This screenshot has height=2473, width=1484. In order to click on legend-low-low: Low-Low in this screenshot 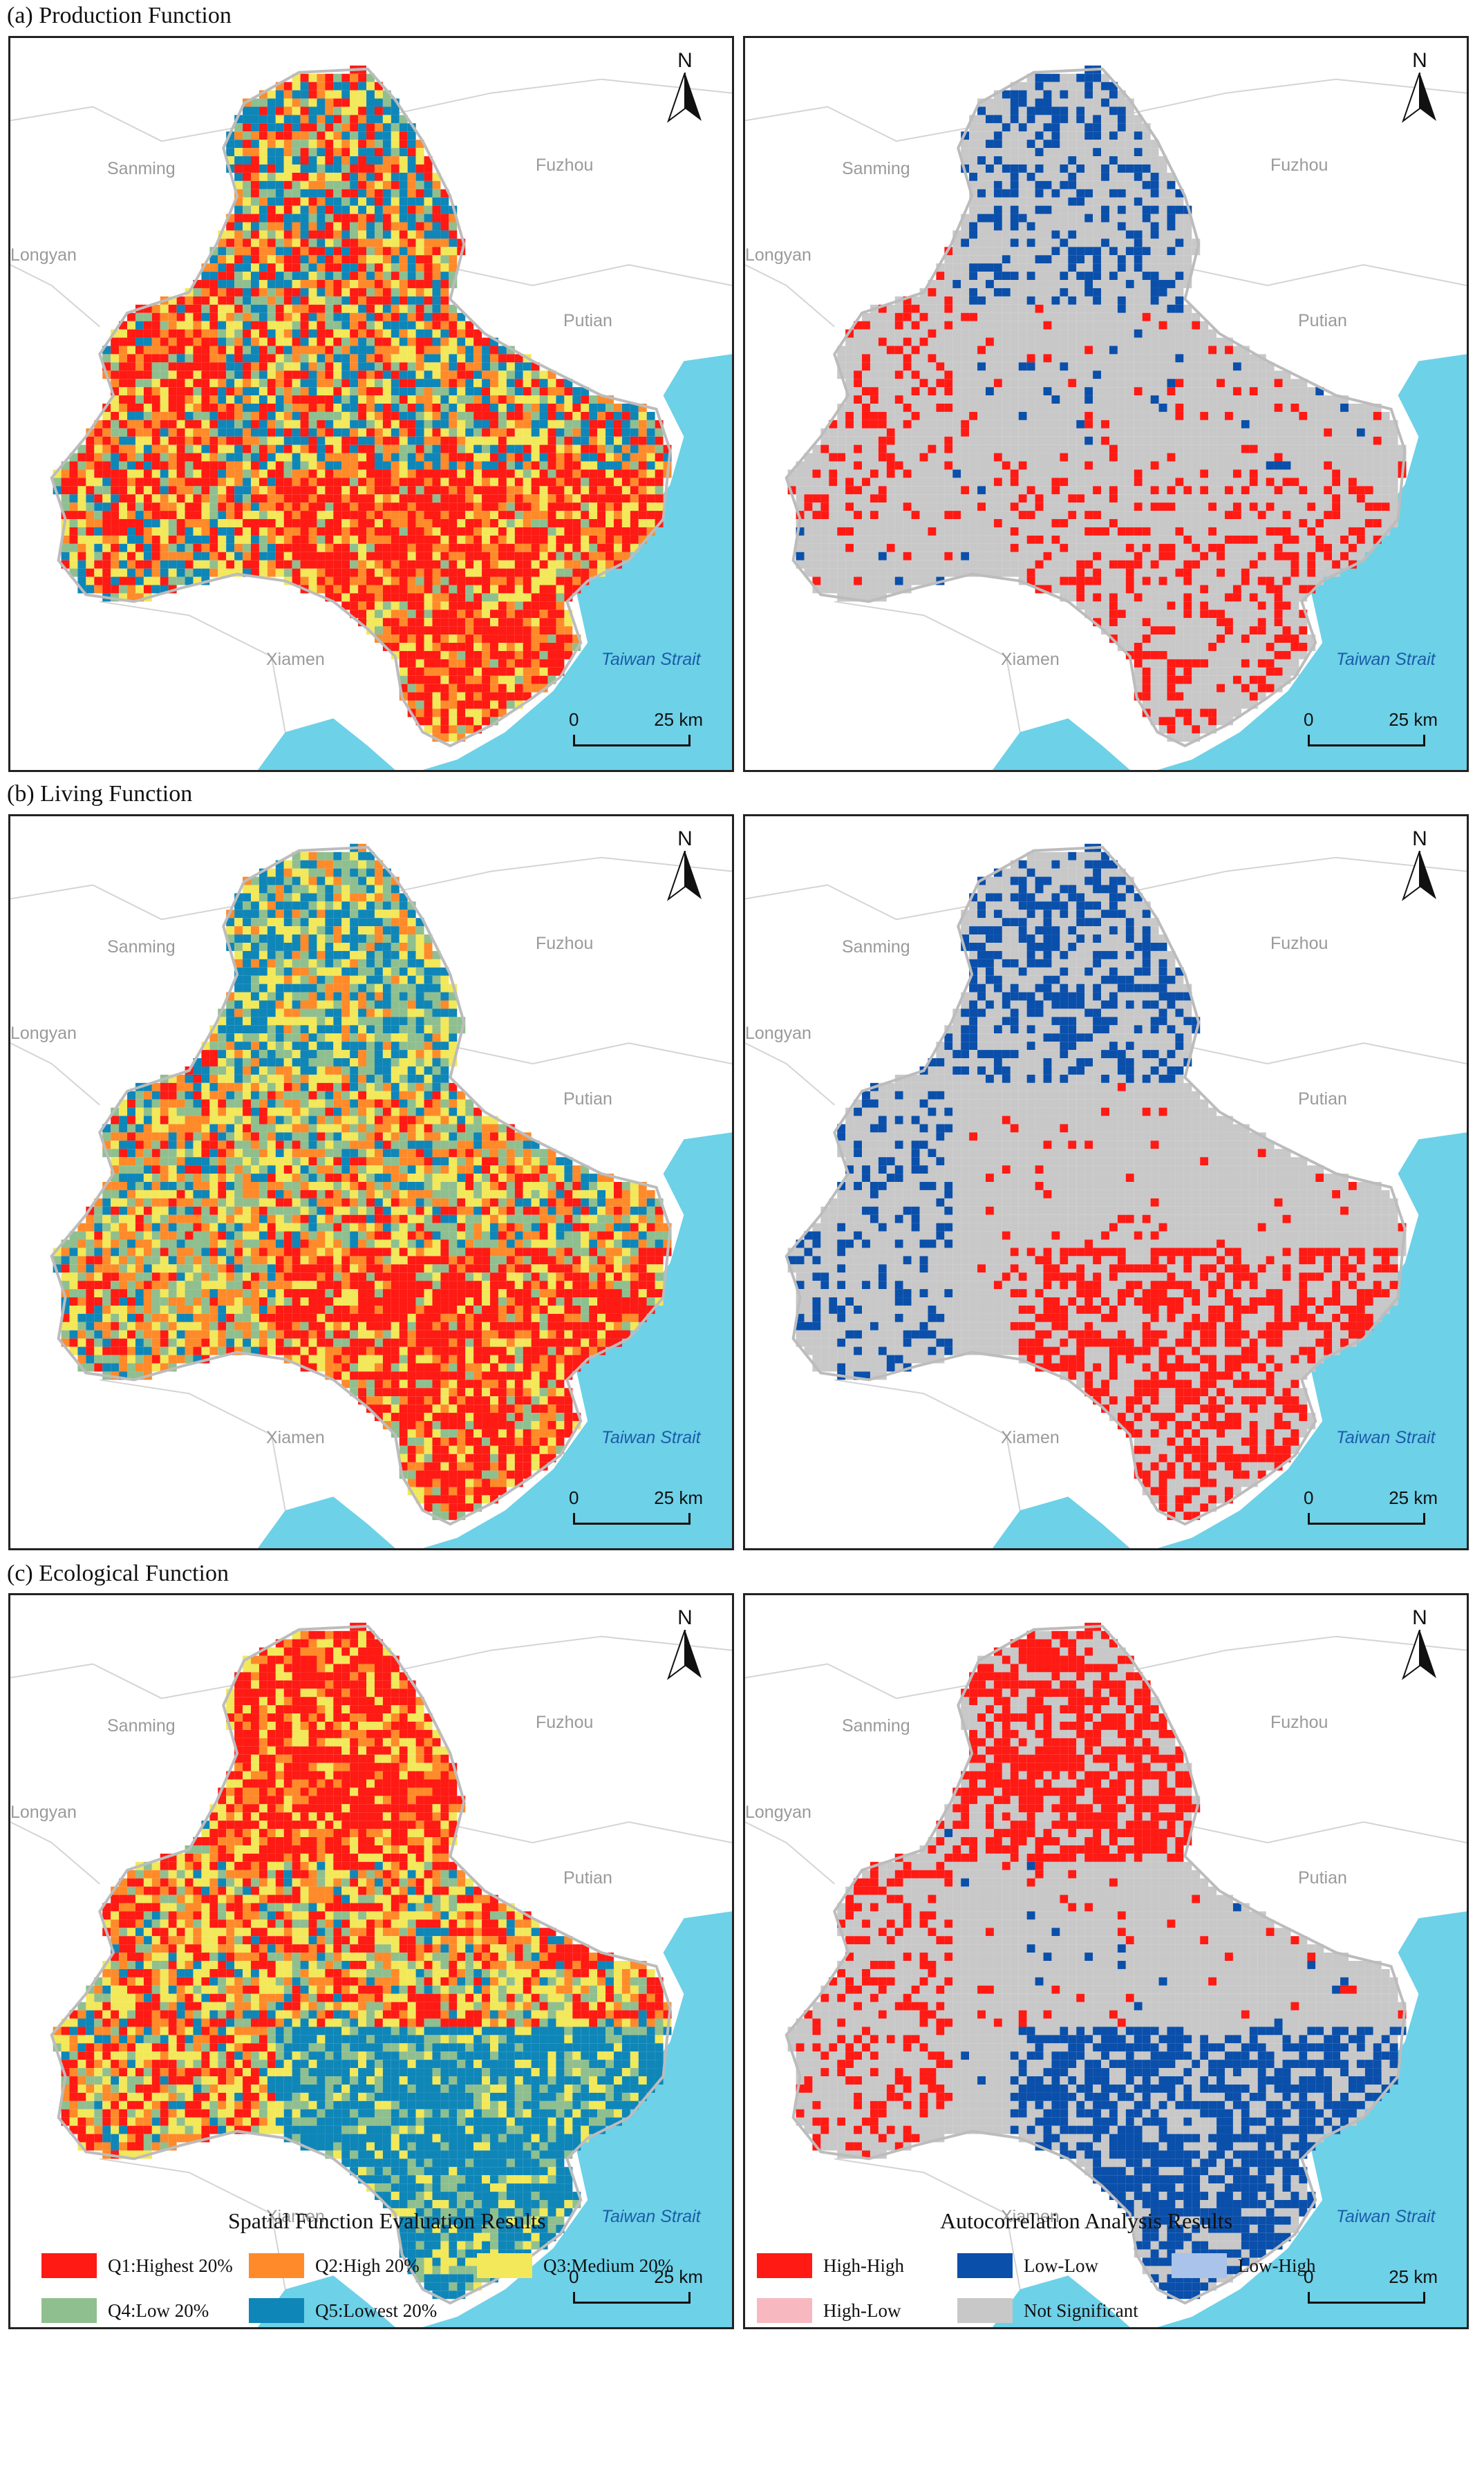, I will do `click(1027, 2265)`.